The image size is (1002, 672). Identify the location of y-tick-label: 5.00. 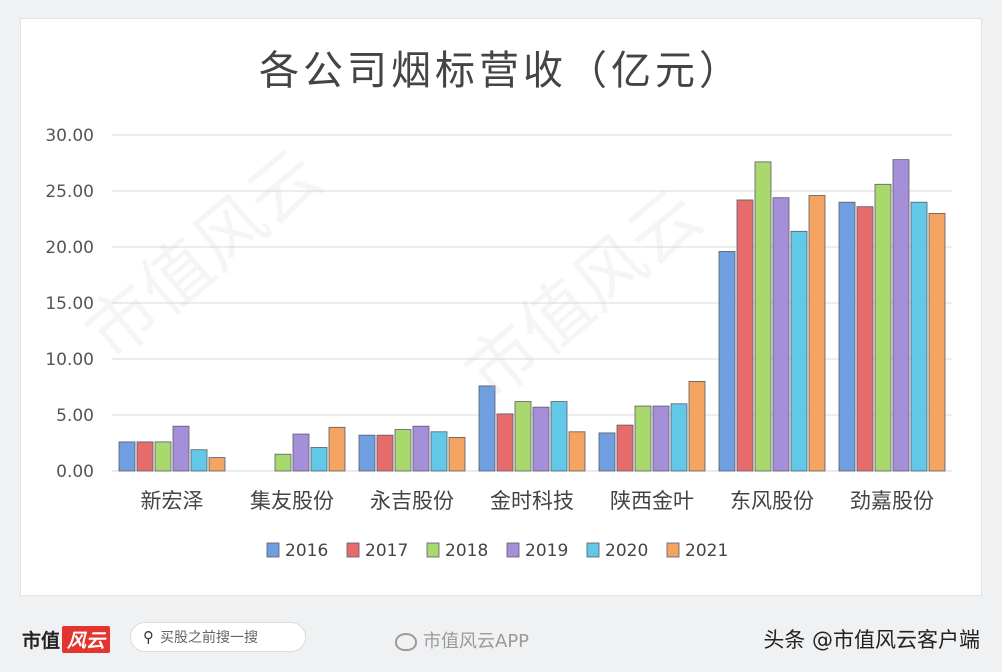
(75, 416).